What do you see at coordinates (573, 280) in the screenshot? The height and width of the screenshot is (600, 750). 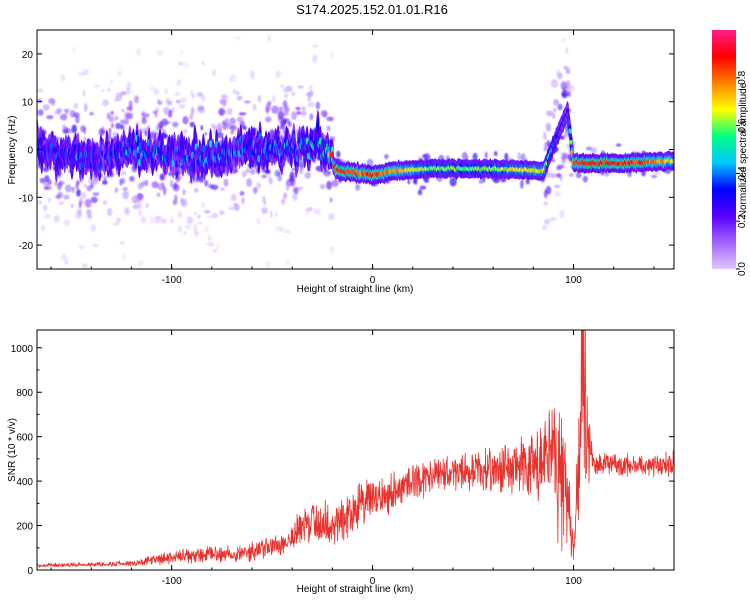 I see `x-tick-label: 100` at bounding box center [573, 280].